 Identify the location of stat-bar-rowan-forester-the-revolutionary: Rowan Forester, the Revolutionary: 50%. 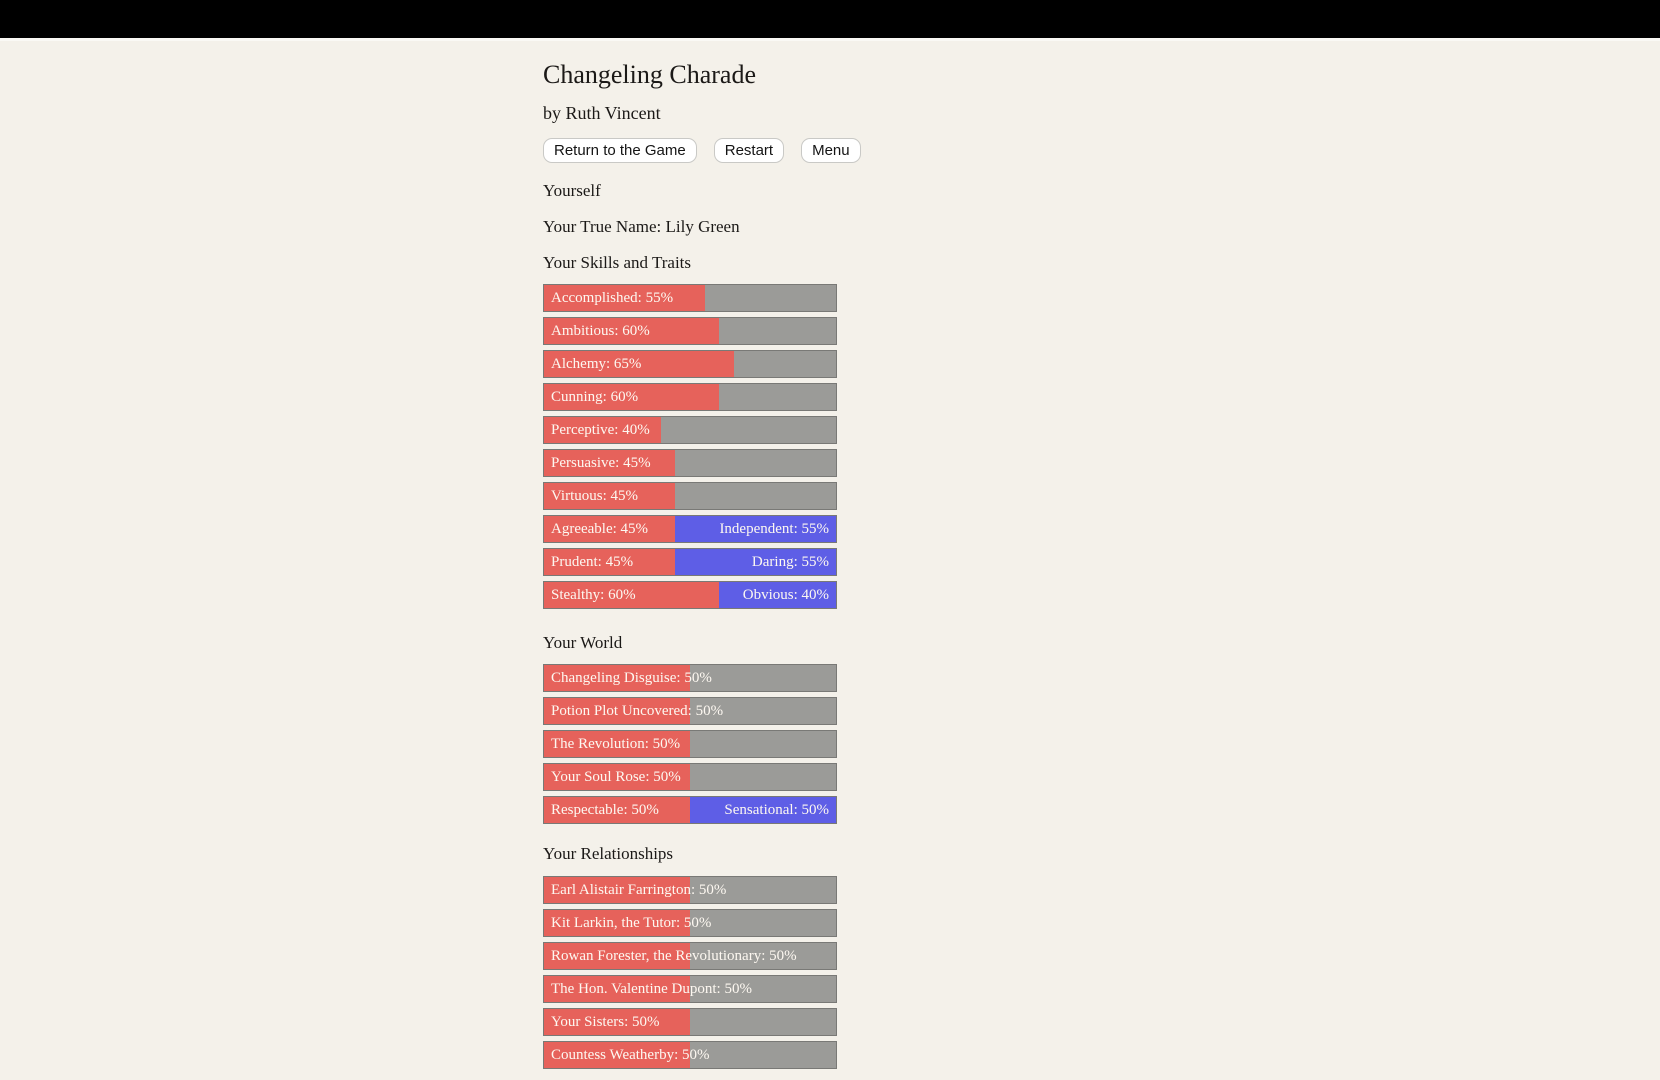
(690, 956).